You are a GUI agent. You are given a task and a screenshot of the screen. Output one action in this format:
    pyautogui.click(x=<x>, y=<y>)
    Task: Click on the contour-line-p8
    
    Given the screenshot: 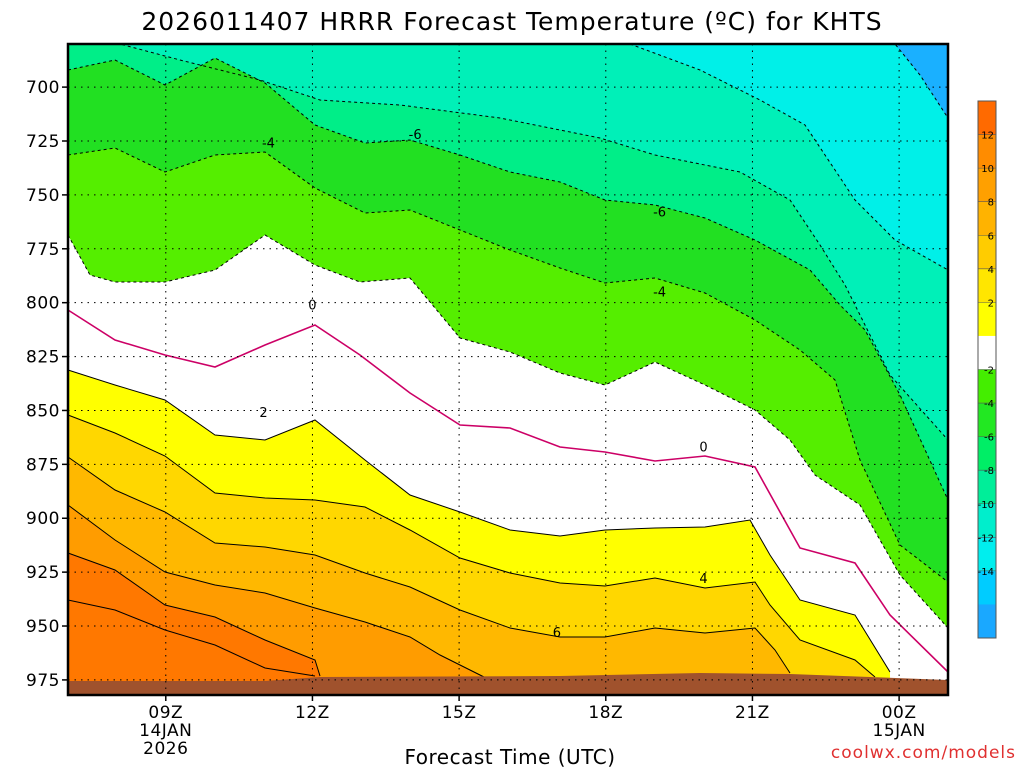 What is the action you would take?
    pyautogui.click(x=279, y=592)
    